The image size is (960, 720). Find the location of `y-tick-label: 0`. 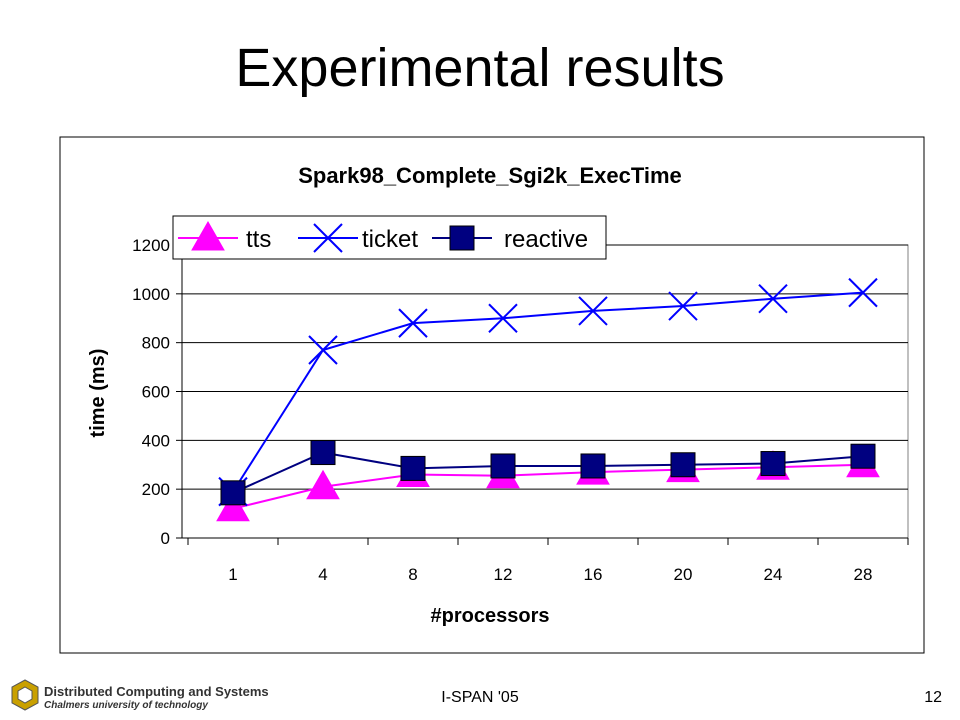

y-tick-label: 0 is located at coordinates (165, 538).